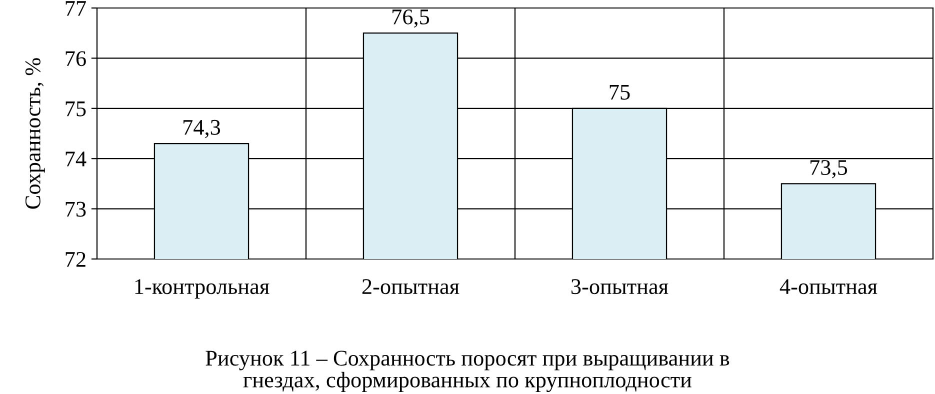 This screenshot has height=394, width=935. What do you see at coordinates (202, 129) in the screenshot?
I see `data-label: 74,3` at bounding box center [202, 129].